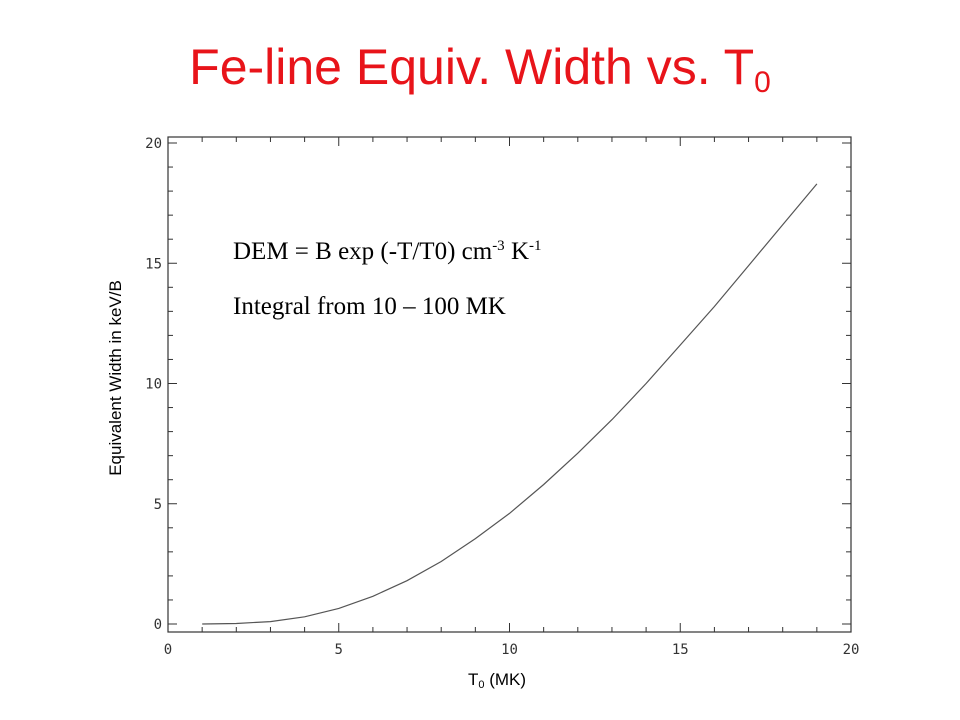 The image size is (960, 720). I want to click on title-main: Fe-line Equiv. Width vs. T, so click(472, 67).